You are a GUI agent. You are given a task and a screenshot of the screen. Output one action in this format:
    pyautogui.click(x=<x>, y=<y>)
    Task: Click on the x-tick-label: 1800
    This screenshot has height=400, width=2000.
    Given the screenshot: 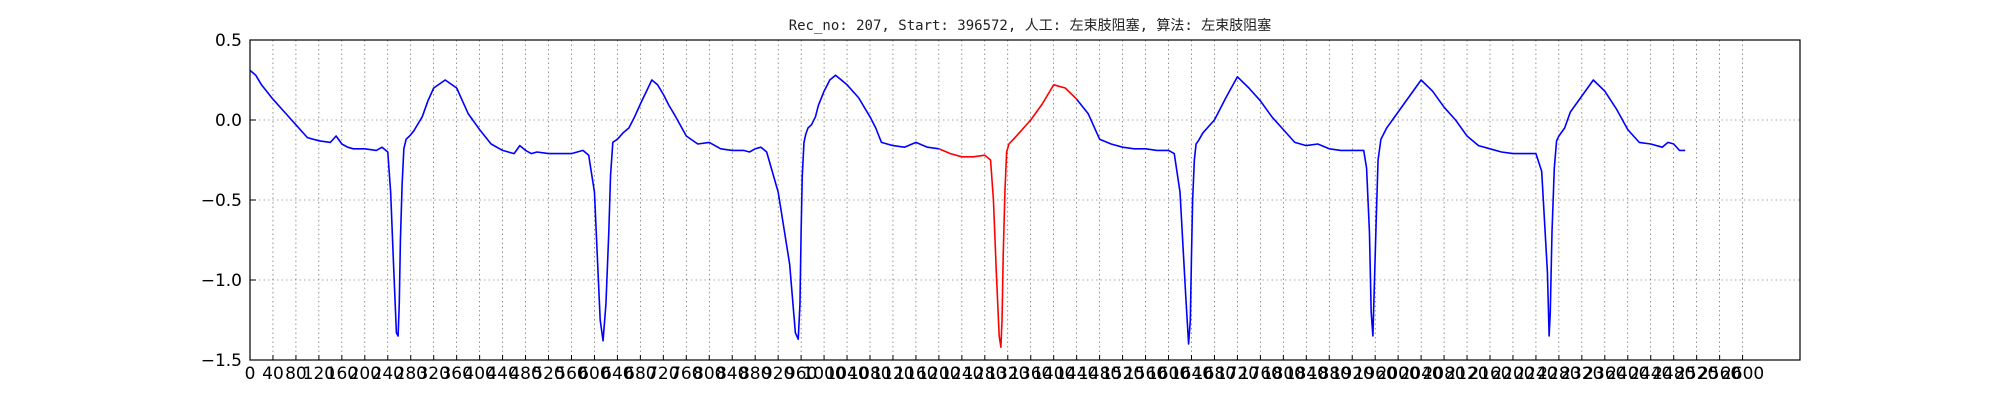 What is the action you would take?
    pyautogui.click(x=1283, y=374)
    